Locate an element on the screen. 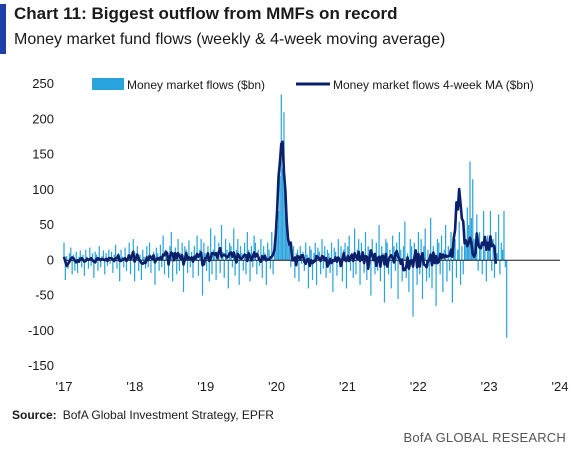  x-axis: '17 '18 '19 '20 '21 '22 '23 '24 is located at coordinates (312, 386).